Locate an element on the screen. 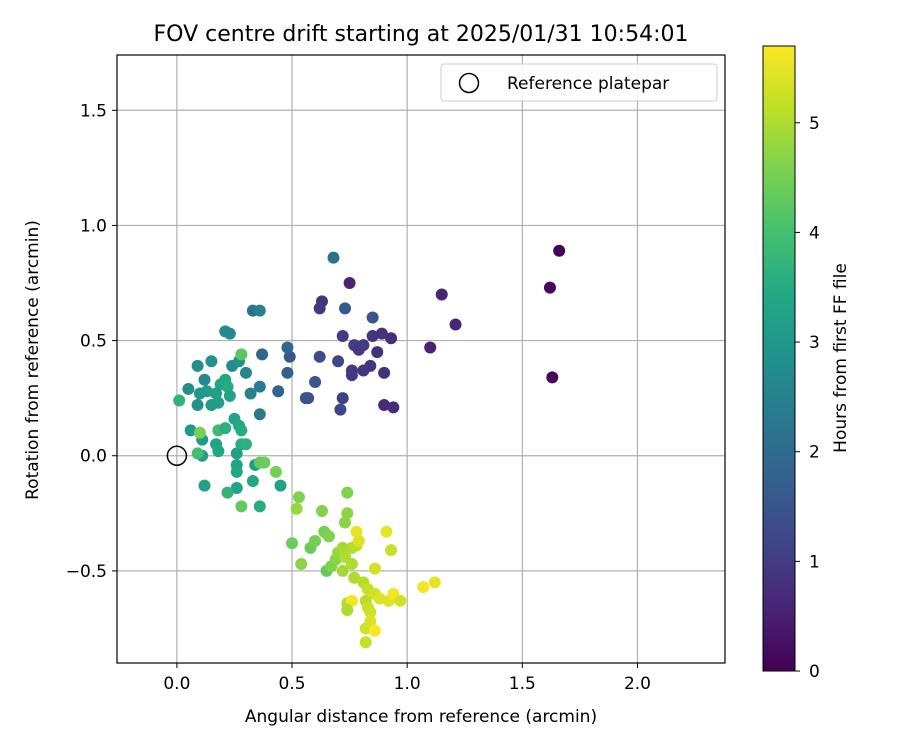  x-tick-label: 0.5 is located at coordinates (292, 684).